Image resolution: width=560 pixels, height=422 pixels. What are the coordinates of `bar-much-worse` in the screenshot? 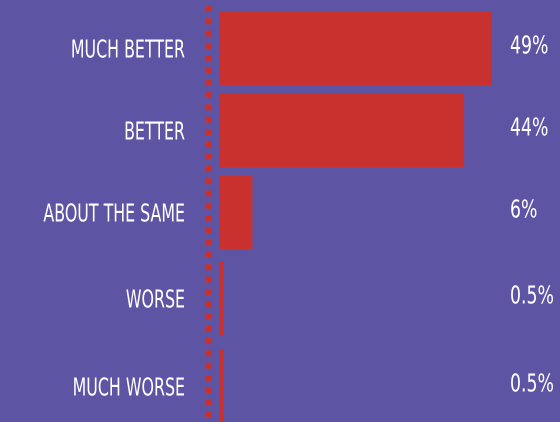 It's located at (221, 386).